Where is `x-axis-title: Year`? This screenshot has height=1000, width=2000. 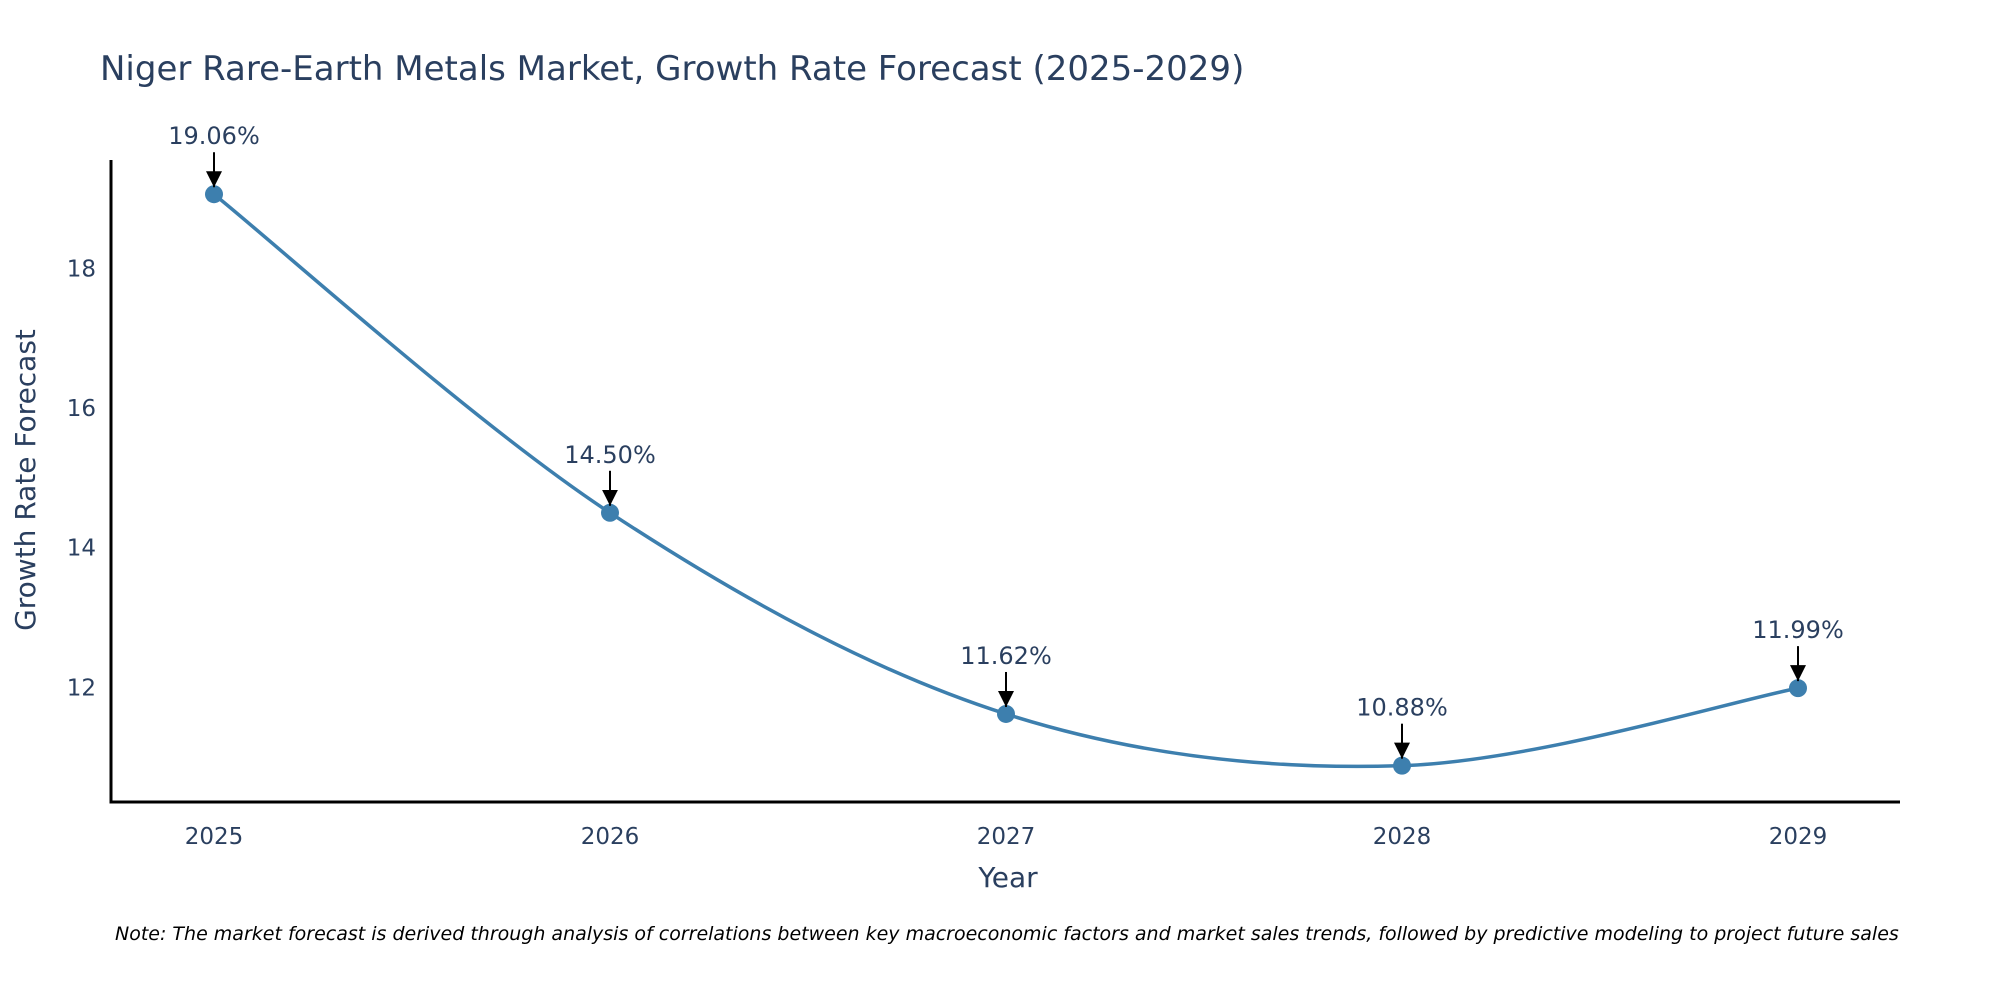
x-axis-title: Year is located at coordinates (1007, 877).